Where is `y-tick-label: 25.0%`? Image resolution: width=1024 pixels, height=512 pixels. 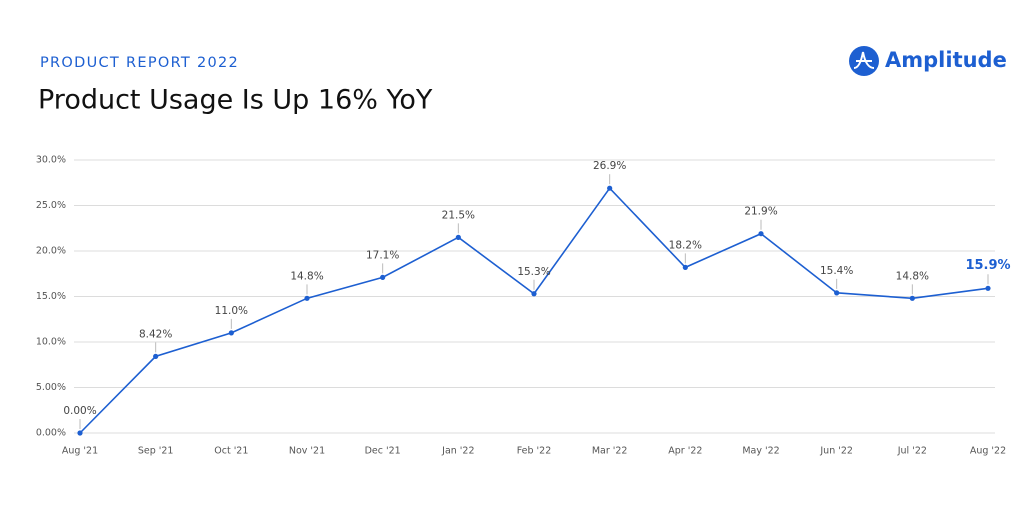 y-tick-label: 25.0% is located at coordinates (51, 205).